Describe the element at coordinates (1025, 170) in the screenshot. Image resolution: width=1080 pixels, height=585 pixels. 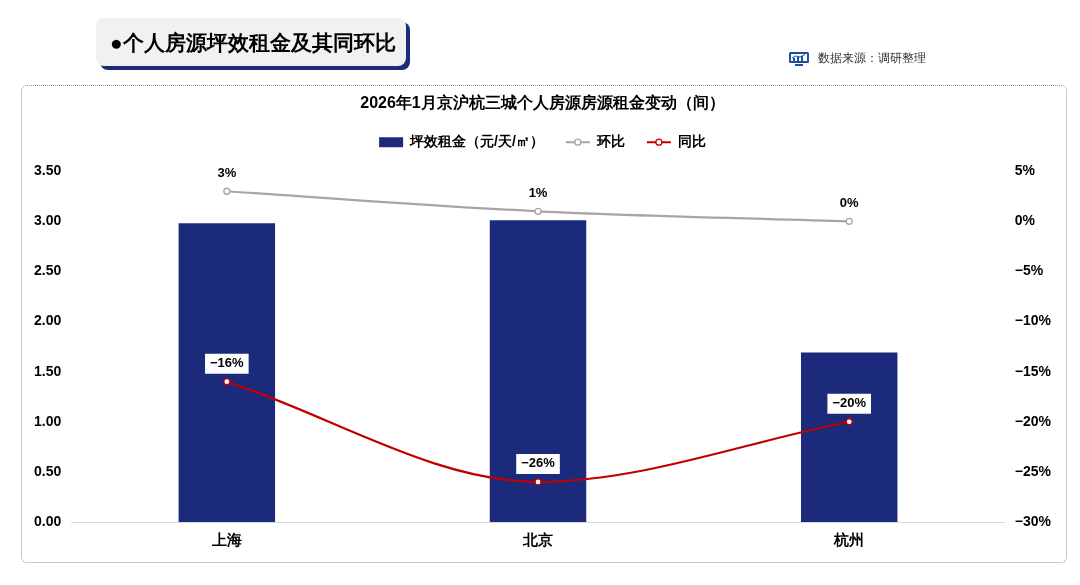
I see `y2-tick-label: 5%` at that location.